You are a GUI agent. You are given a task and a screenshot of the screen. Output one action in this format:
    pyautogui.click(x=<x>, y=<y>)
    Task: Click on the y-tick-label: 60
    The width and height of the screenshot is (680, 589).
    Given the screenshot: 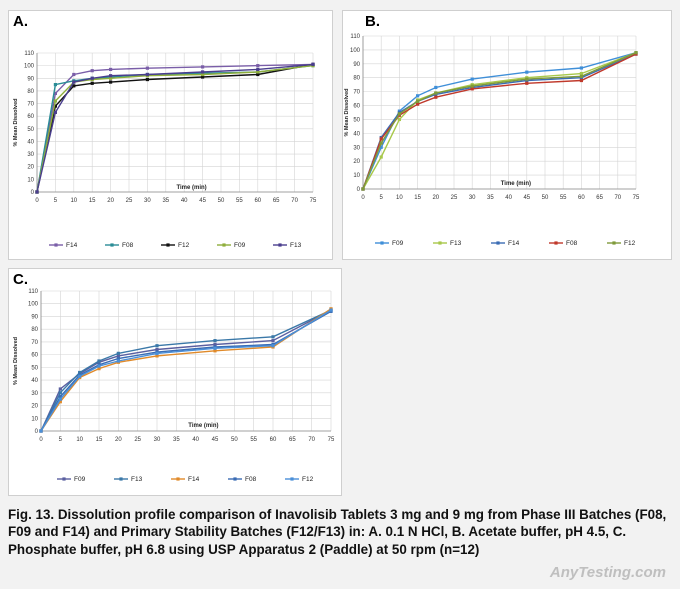 What is the action you would take?
    pyautogui.click(x=356, y=107)
    